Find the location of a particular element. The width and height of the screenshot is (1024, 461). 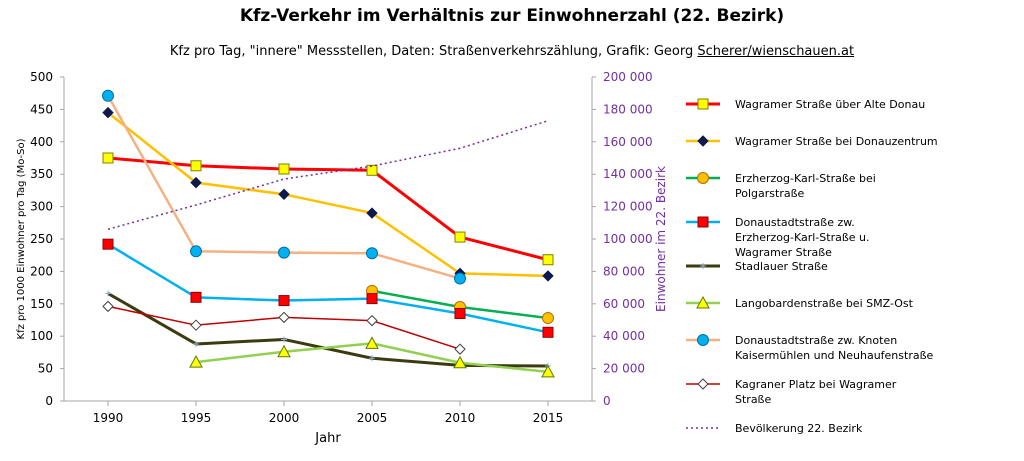

x-tick-label: 2000 is located at coordinates (284, 418).